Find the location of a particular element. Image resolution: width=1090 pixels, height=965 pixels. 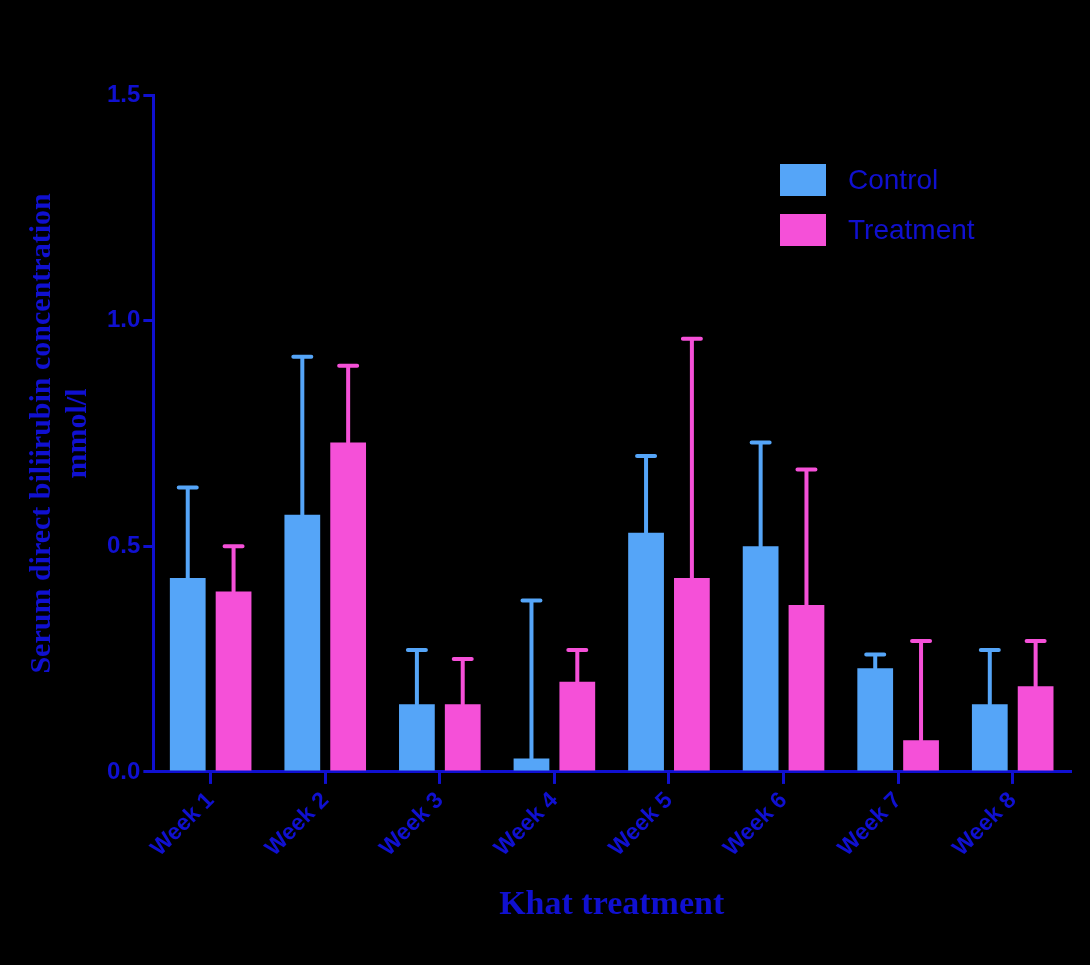

y-tick-label: 0.5 is located at coordinates (123, 544).